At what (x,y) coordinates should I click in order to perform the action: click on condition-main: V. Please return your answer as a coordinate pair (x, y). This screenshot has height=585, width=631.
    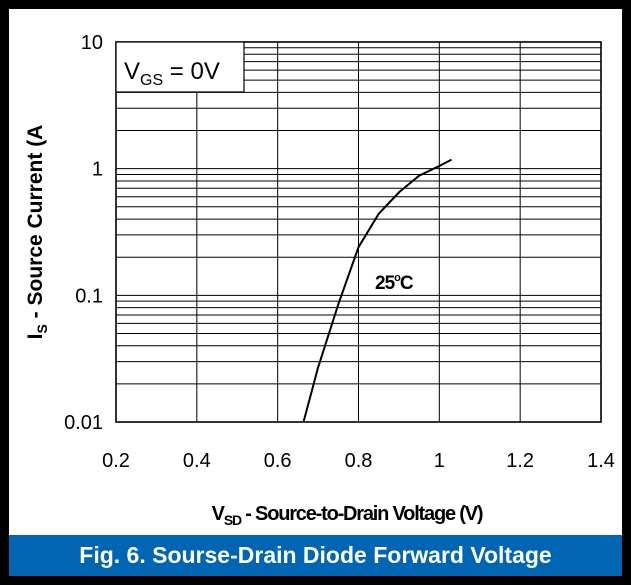
    Looking at the image, I should click on (132, 71).